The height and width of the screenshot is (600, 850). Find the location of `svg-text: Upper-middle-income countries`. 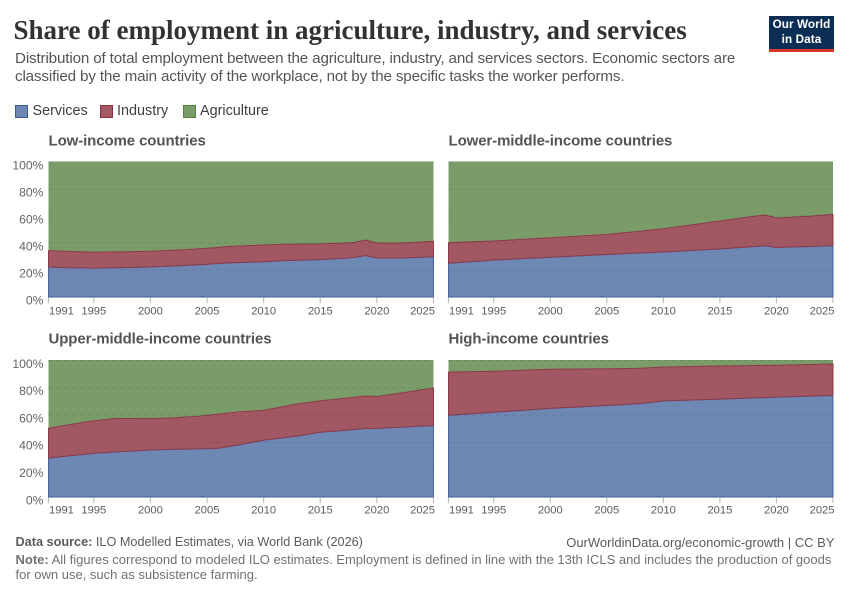

svg-text: Upper-middle-income countries is located at coordinates (160, 339).